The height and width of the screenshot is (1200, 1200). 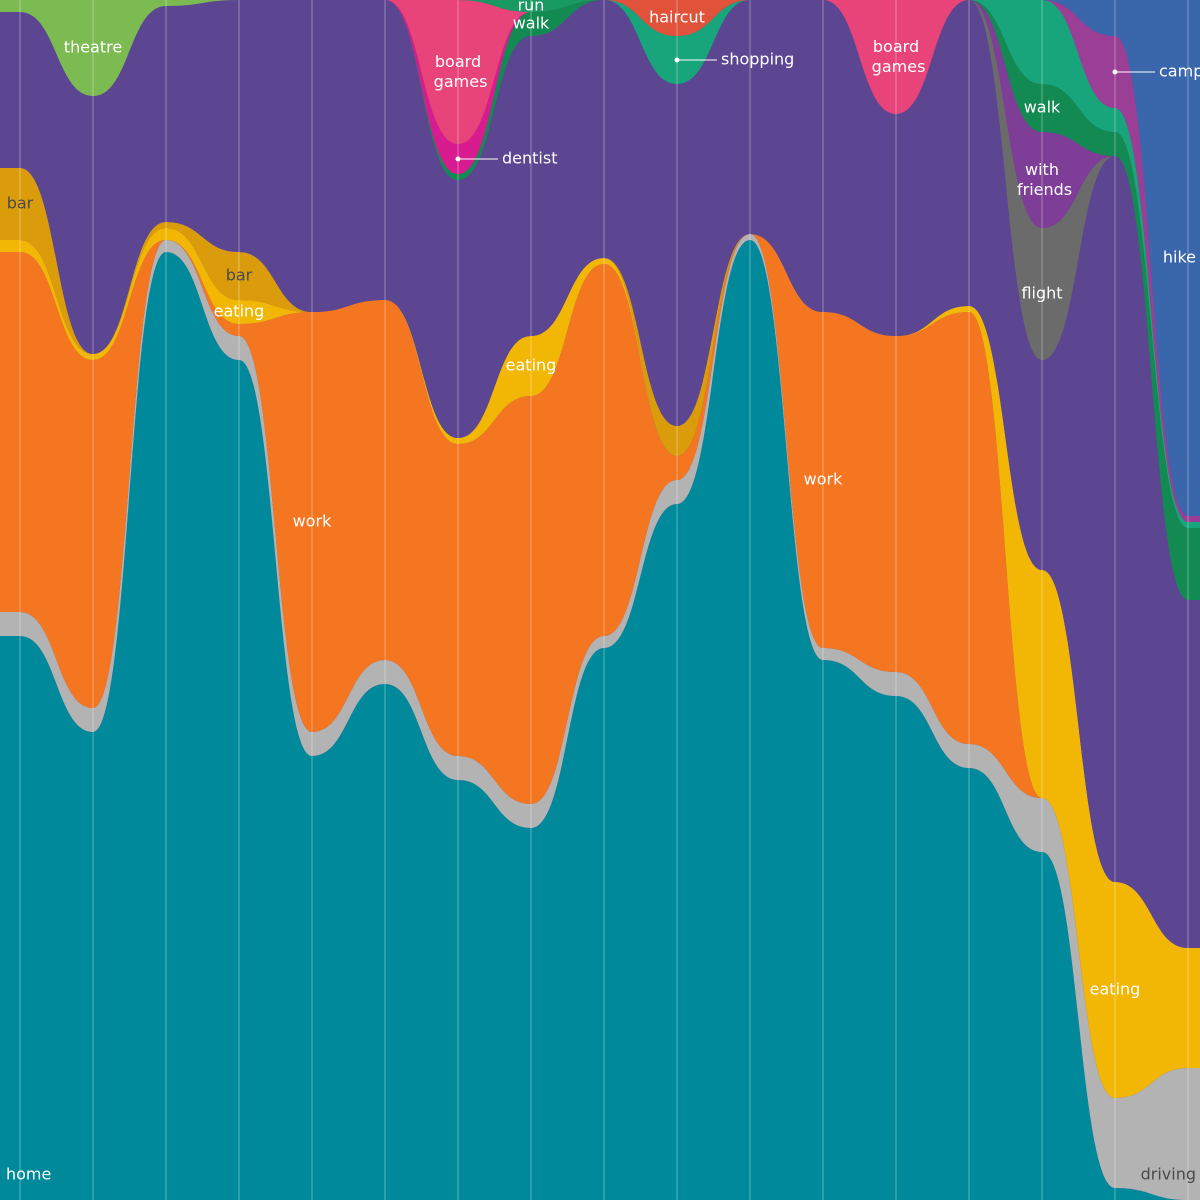 I want to click on series-label: dentist, so click(x=529, y=158).